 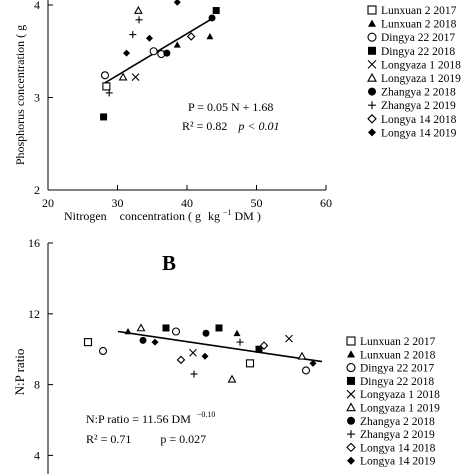 What do you see at coordinates (398, 462) in the screenshot?
I see `legend-entry: Longya 14 2019` at bounding box center [398, 462].